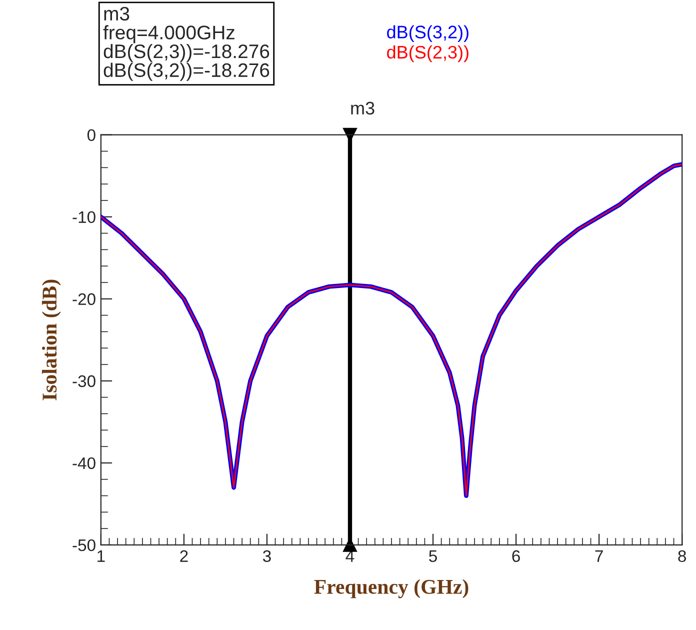 The width and height of the screenshot is (696, 630). What do you see at coordinates (266, 556) in the screenshot?
I see `x-tick-label: 3` at bounding box center [266, 556].